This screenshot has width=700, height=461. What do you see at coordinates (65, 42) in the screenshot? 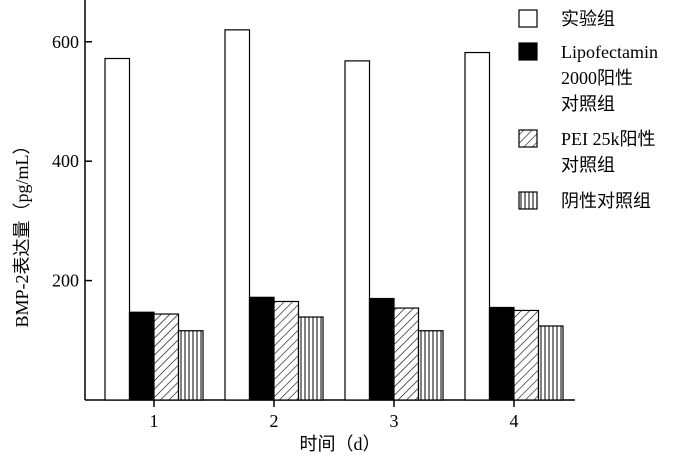
I see `y-tick-label: 600` at bounding box center [65, 42].